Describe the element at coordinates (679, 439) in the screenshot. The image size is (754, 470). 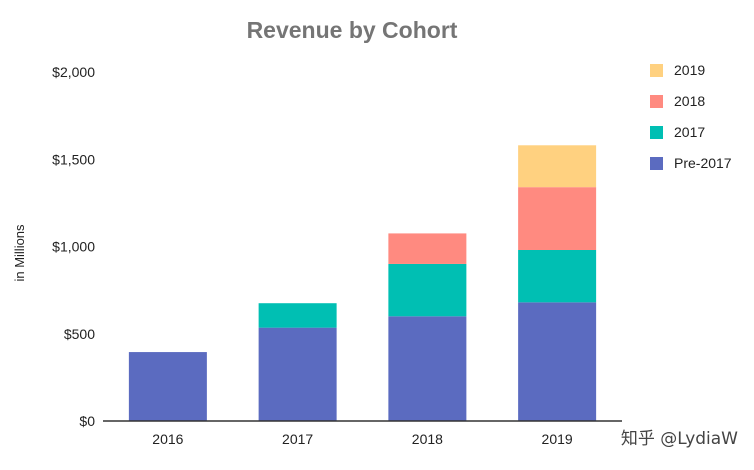
I see `watermark-text: 知乎 @LydiaW` at that location.